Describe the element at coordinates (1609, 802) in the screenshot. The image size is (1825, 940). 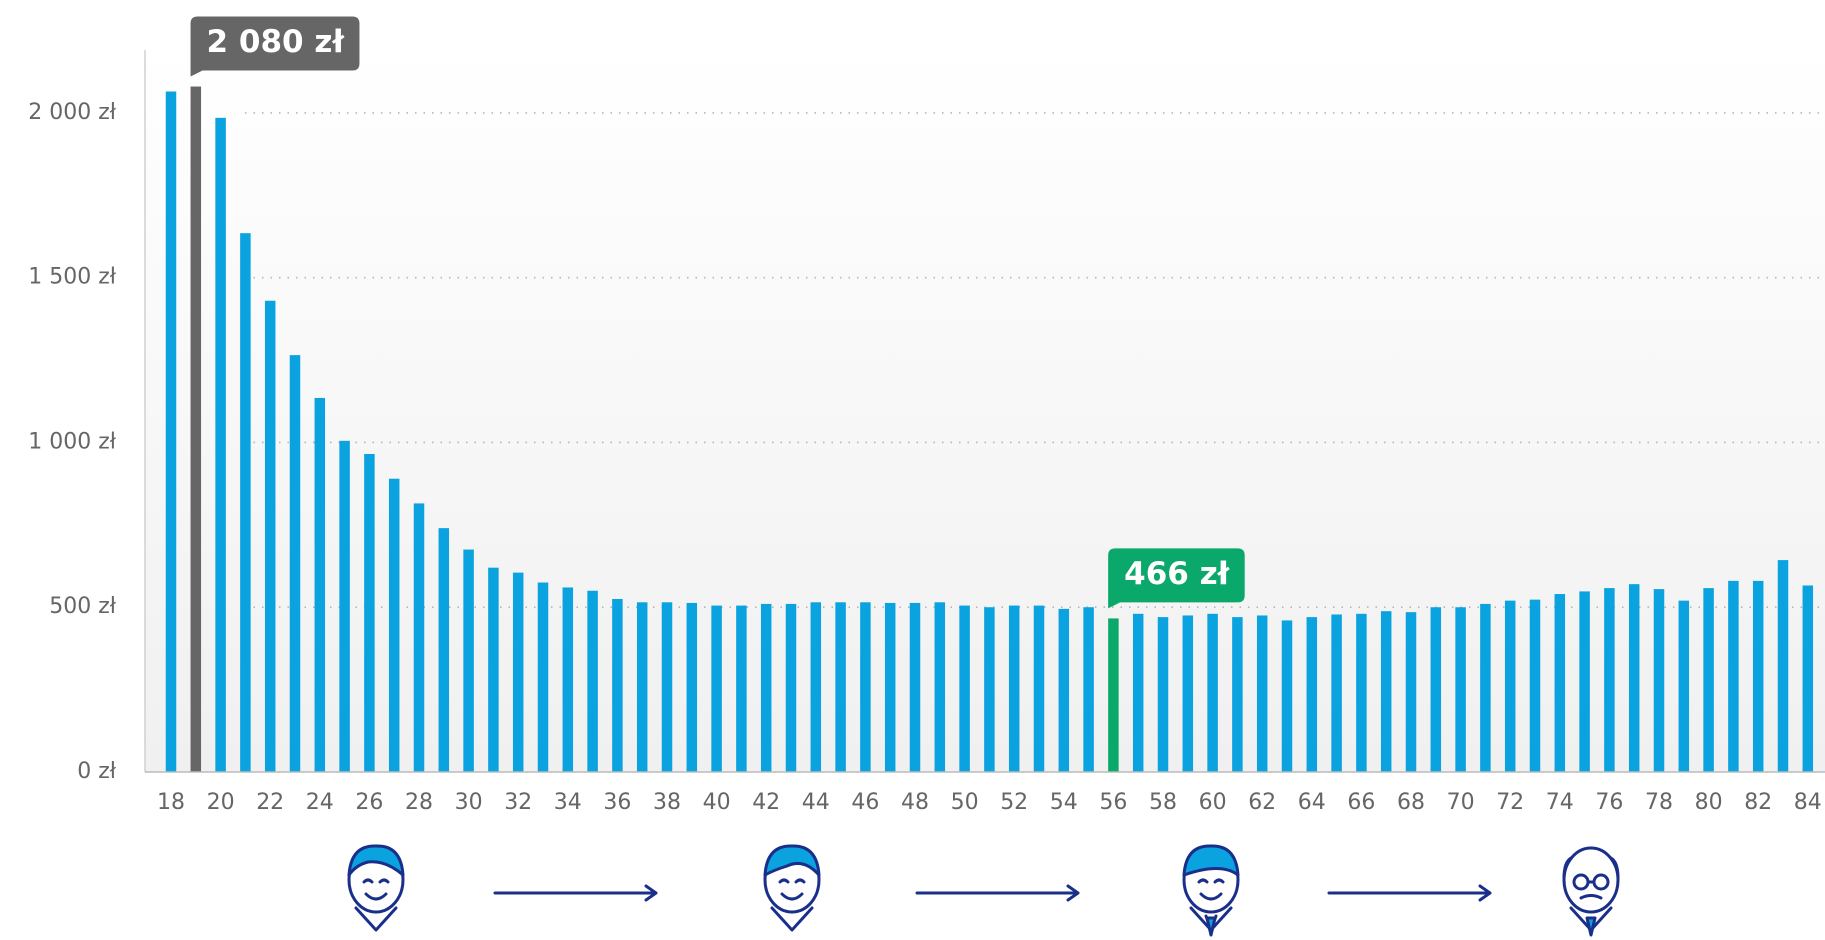
I see `x-tick-label: 76` at that location.